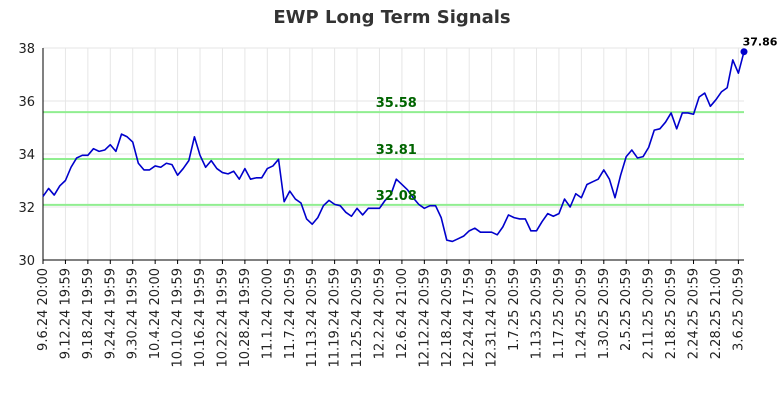 The width and height of the screenshot is (784, 400). What do you see at coordinates (447, 318) in the screenshot?
I see `x-tick-label: 12.18.24 20:59` at bounding box center [447, 318].